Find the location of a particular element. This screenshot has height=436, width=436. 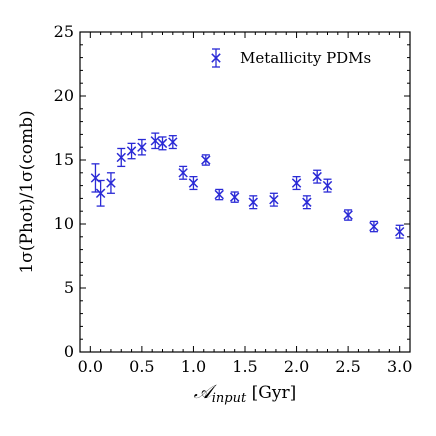

x-tick-label: 0.0 is located at coordinates (90, 366).